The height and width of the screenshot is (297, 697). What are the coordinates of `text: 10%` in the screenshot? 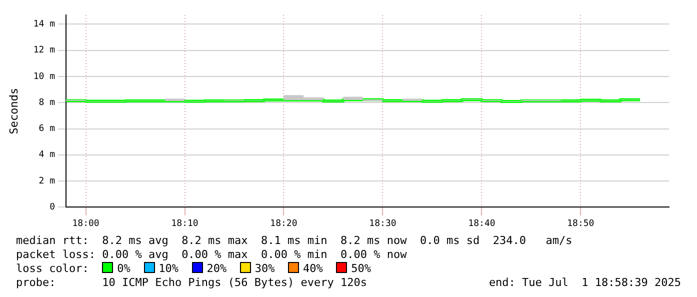 It's located at (168, 268).